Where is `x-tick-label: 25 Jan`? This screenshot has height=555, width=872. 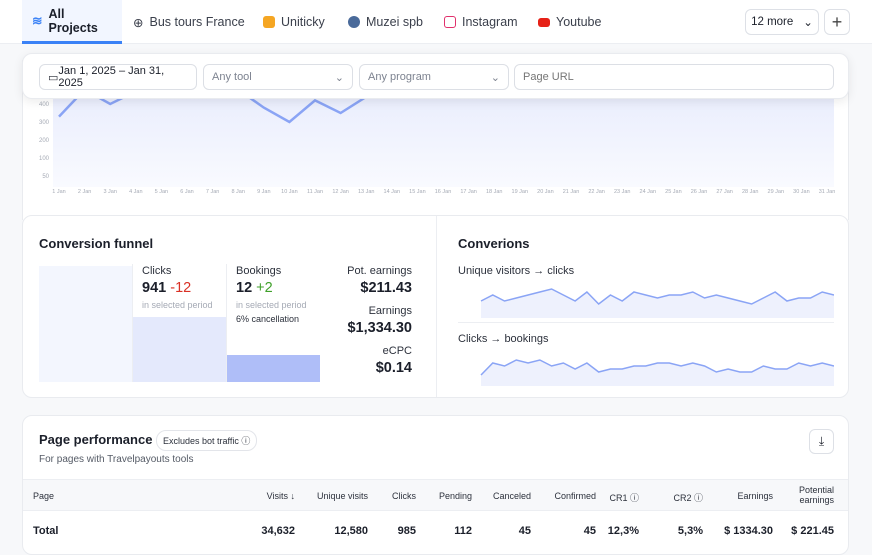 x-tick-label: 25 Jan is located at coordinates (673, 192).